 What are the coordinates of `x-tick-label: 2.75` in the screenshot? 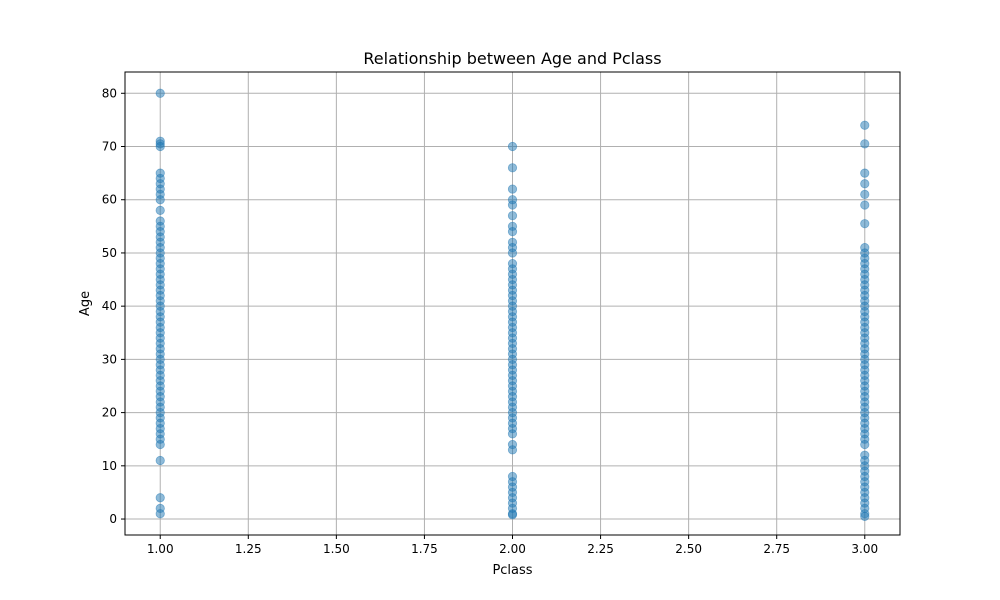 It's located at (776, 549).